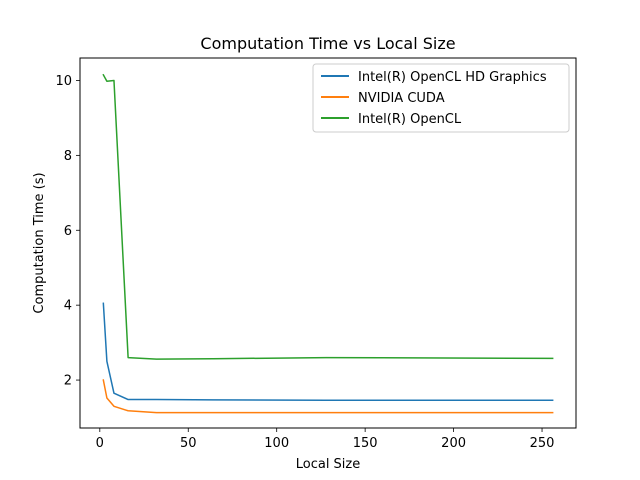 The height and width of the screenshot is (480, 640). Describe the element at coordinates (328, 464) in the screenshot. I see `x-axis-label: Local Size` at that location.